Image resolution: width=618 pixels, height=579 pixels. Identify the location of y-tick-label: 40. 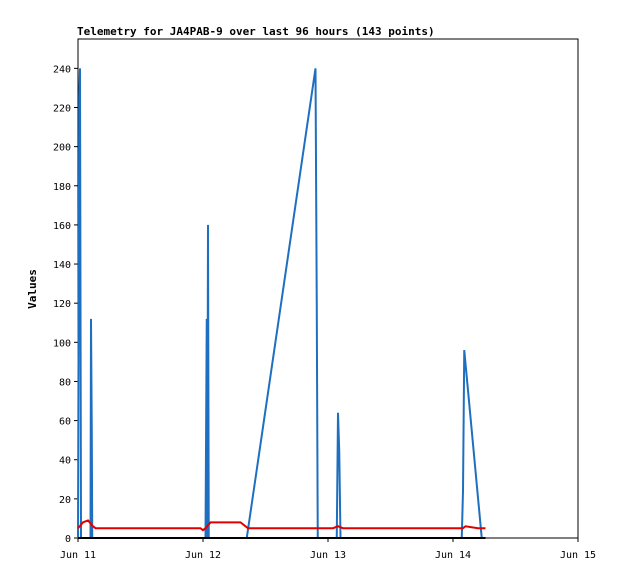
(65, 461).